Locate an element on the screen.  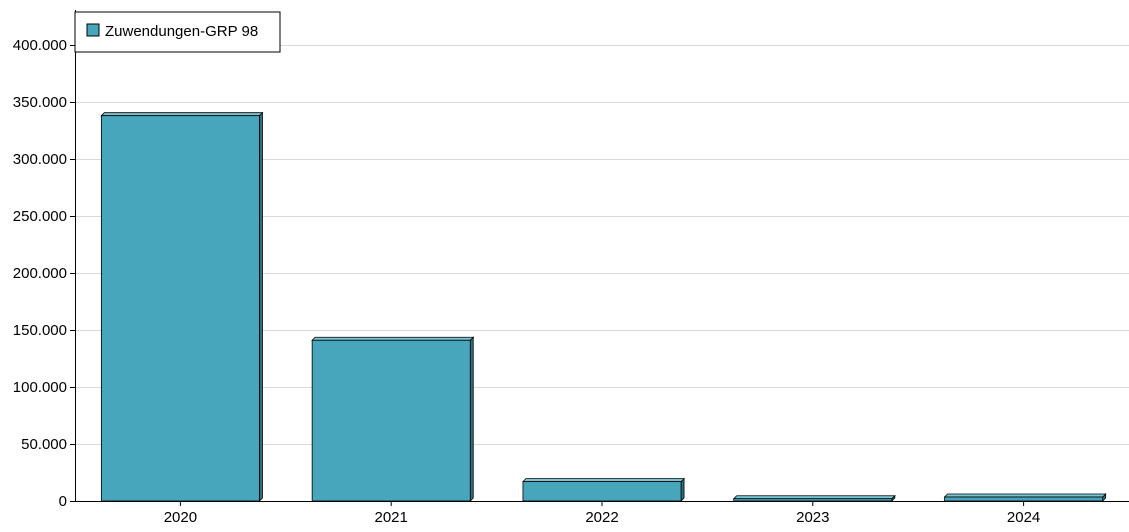
x-tick-label: 2022 is located at coordinates (601, 517).